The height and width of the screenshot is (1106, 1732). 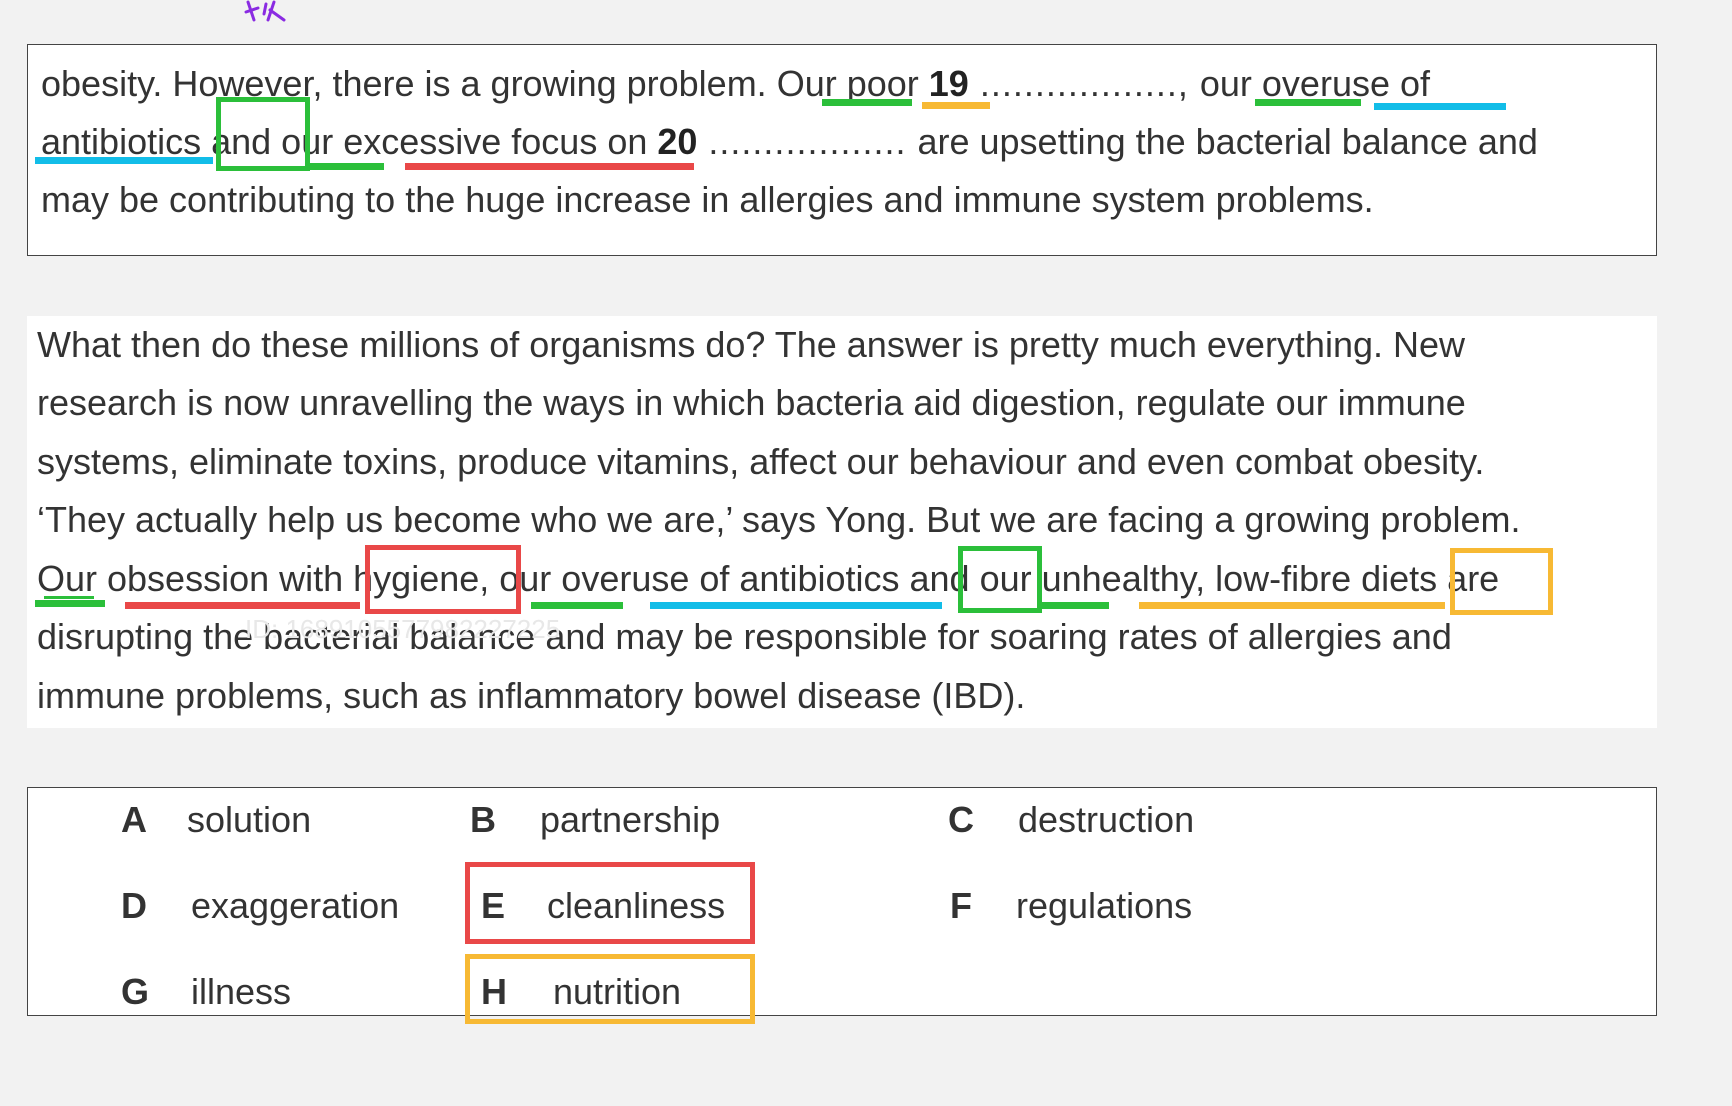 I want to click on phrase-our-poor: Our poor, so click(x=847, y=83).